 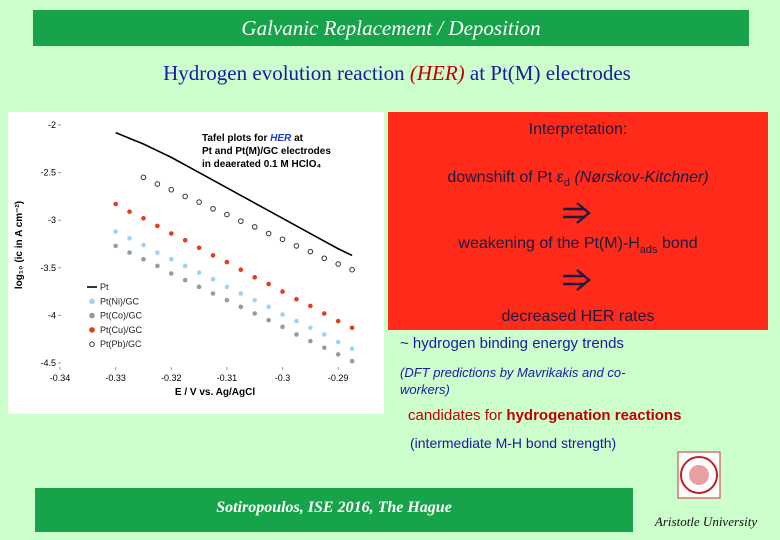 I want to click on title: Galvanic Replacement / Deposition, so click(x=390, y=28).